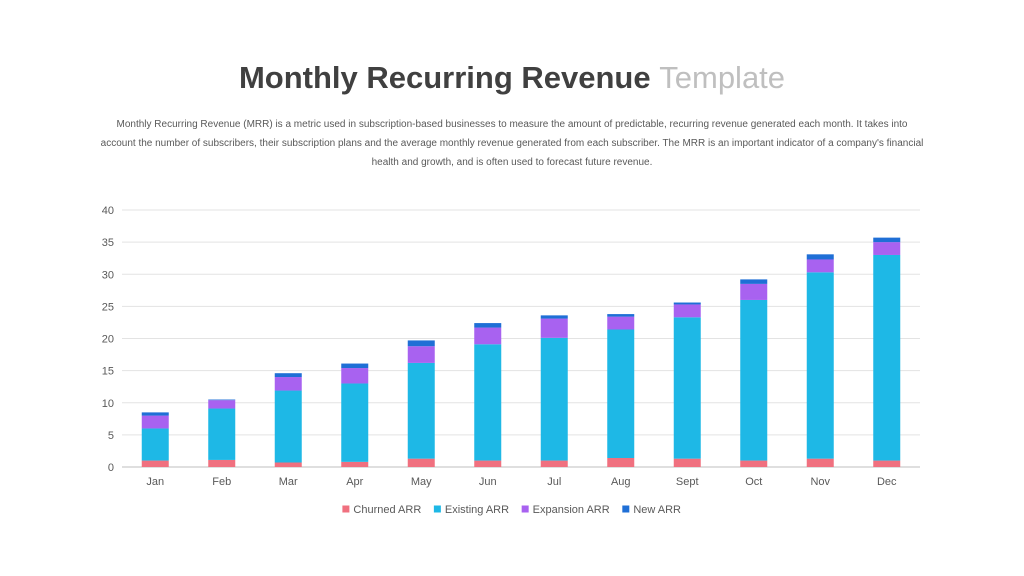  Describe the element at coordinates (421, 482) in the screenshot. I see `x-tick-label: May` at that location.